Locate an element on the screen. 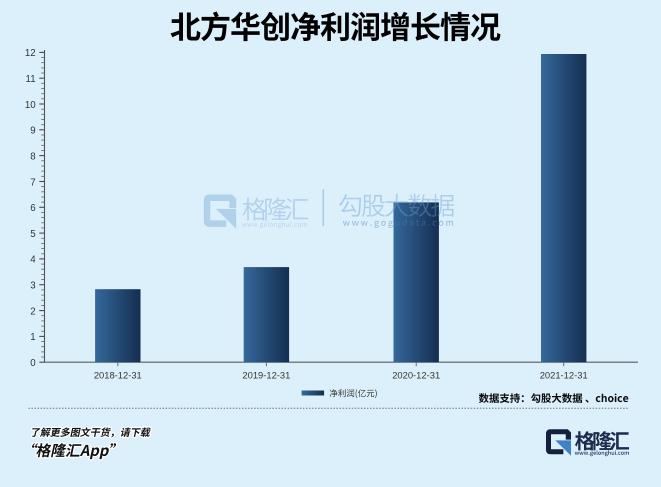 The image size is (661, 487). svg-text: 9 is located at coordinates (32, 131).